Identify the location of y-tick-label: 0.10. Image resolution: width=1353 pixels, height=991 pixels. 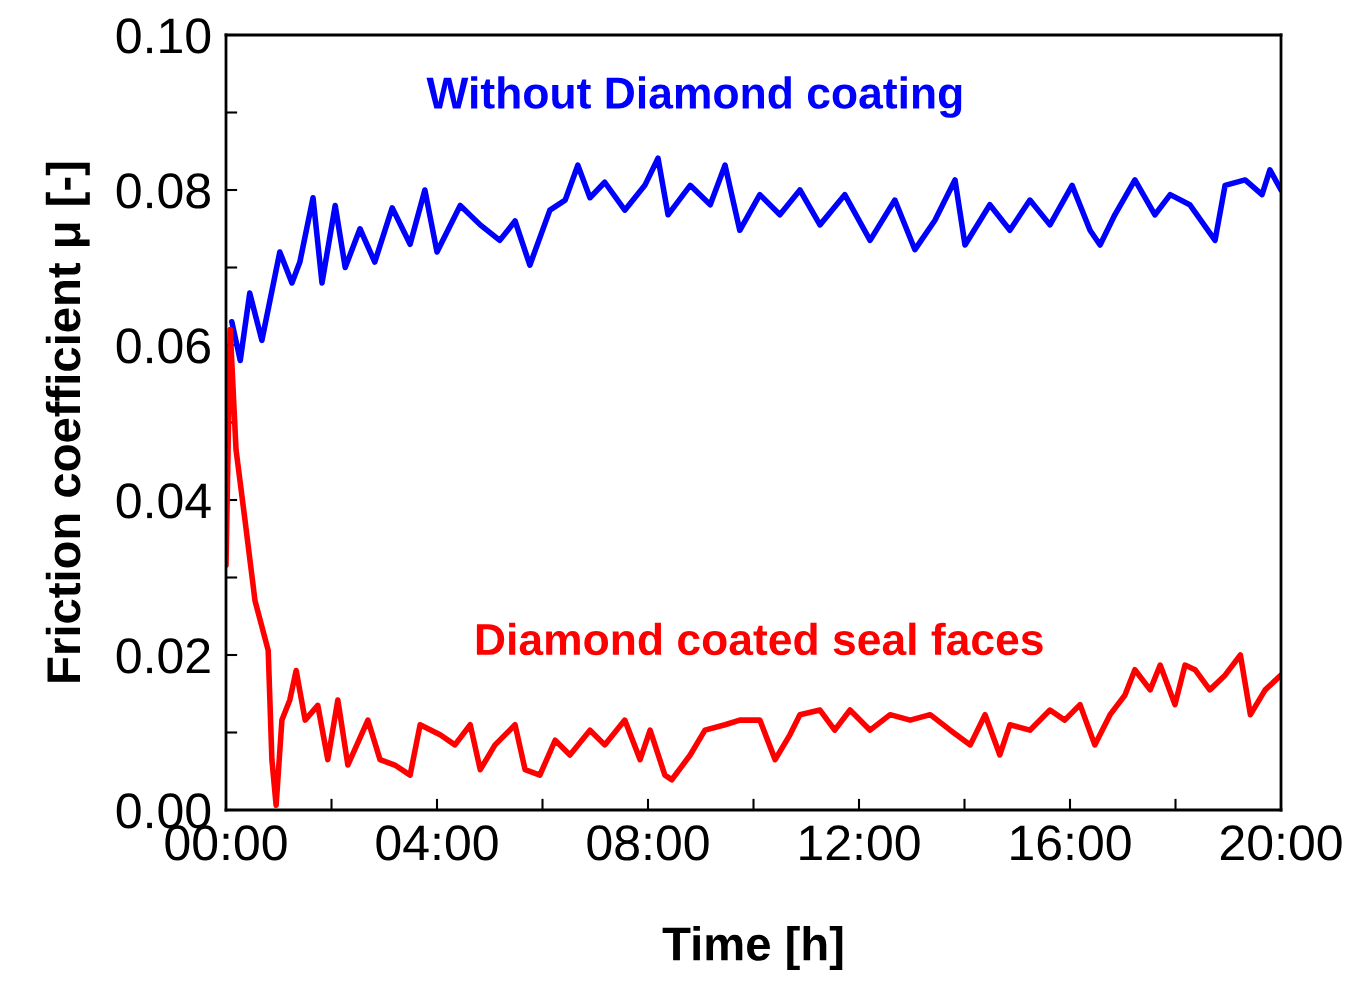
(163, 36).